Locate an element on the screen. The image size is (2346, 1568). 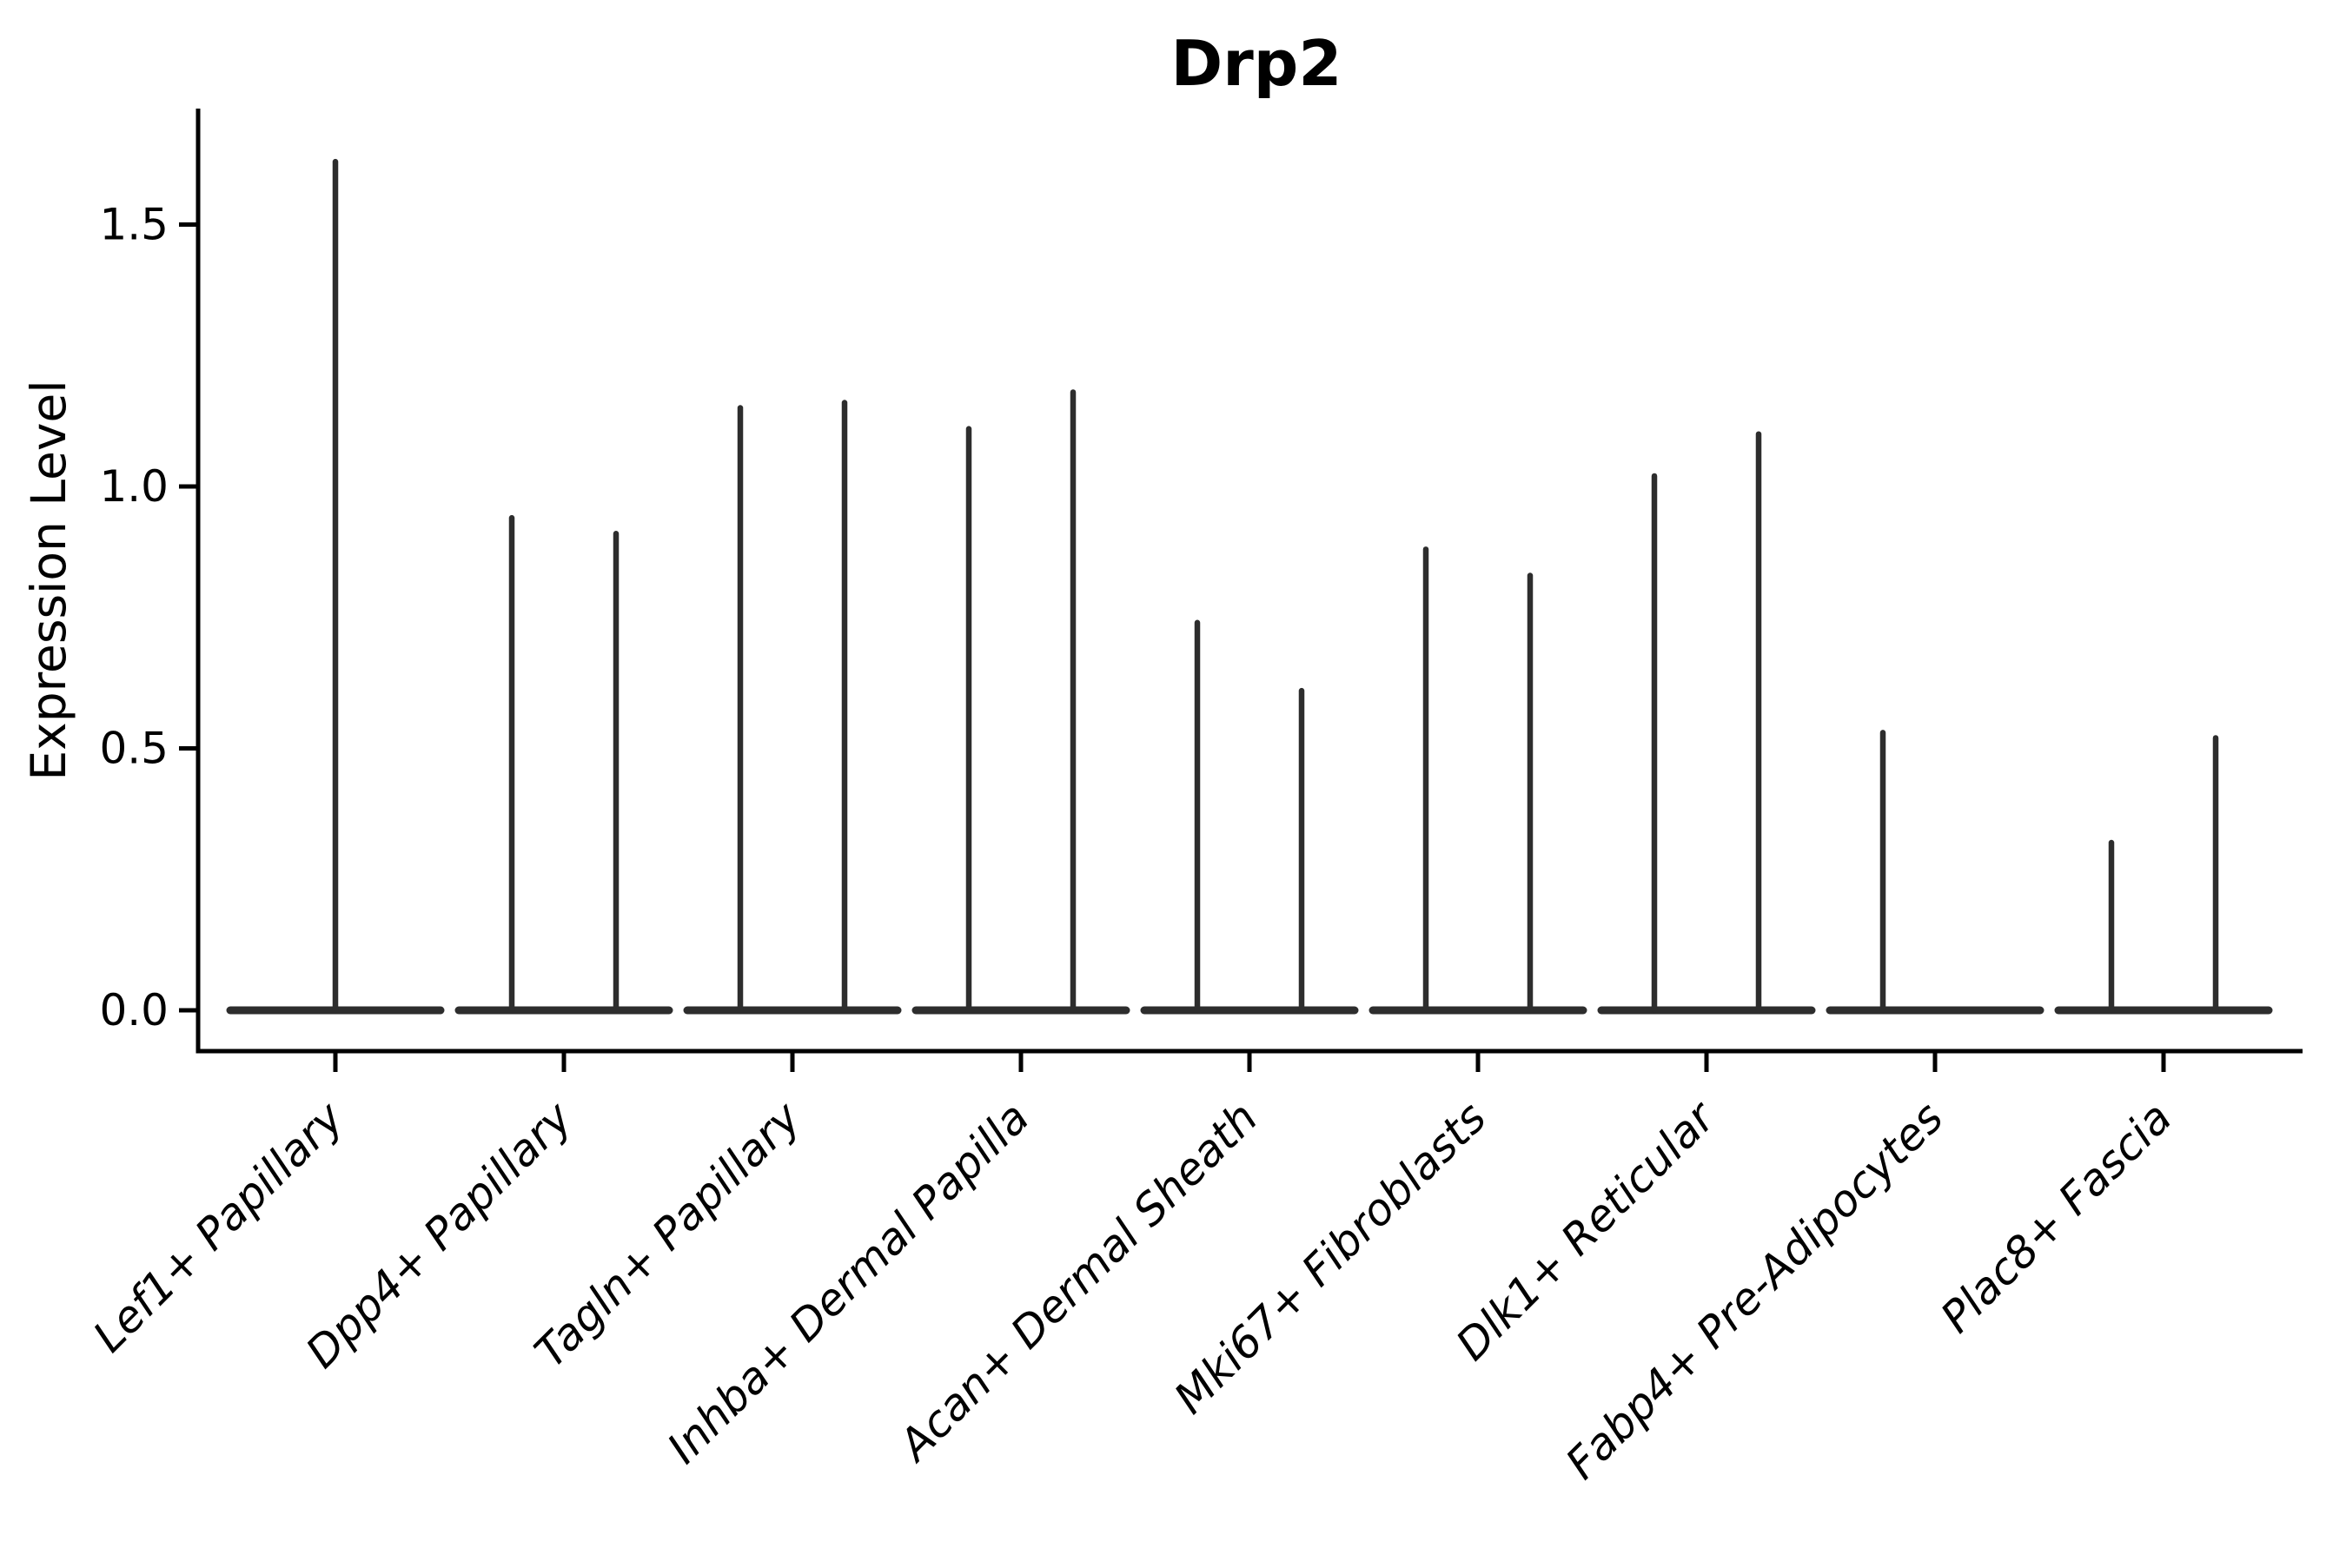
y-tick-labels: 0.0 0.5 1.0 1.5 is located at coordinates (134, 618).